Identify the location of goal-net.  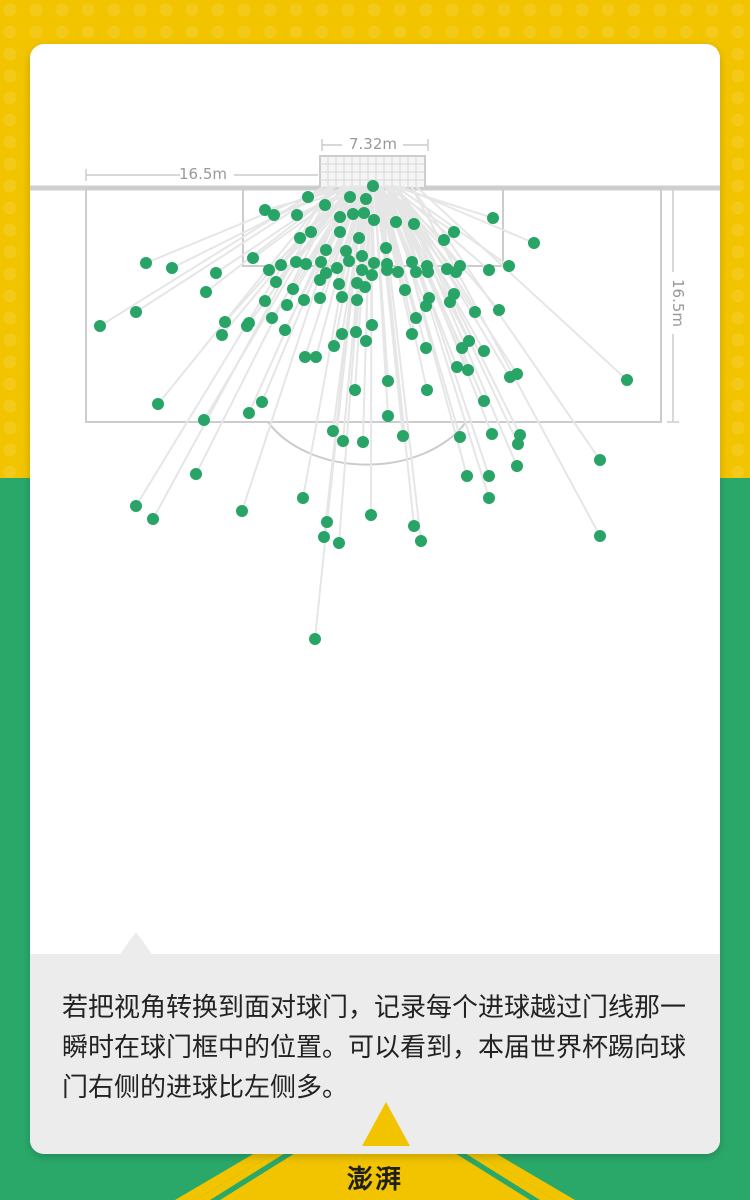
(372, 172).